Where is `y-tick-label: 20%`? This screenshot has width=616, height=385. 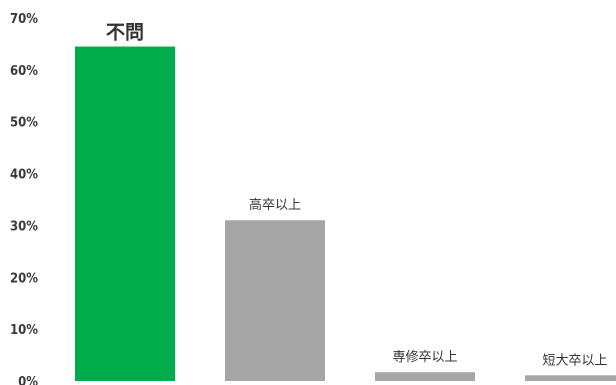 y-tick-label: 20% is located at coordinates (24, 278).